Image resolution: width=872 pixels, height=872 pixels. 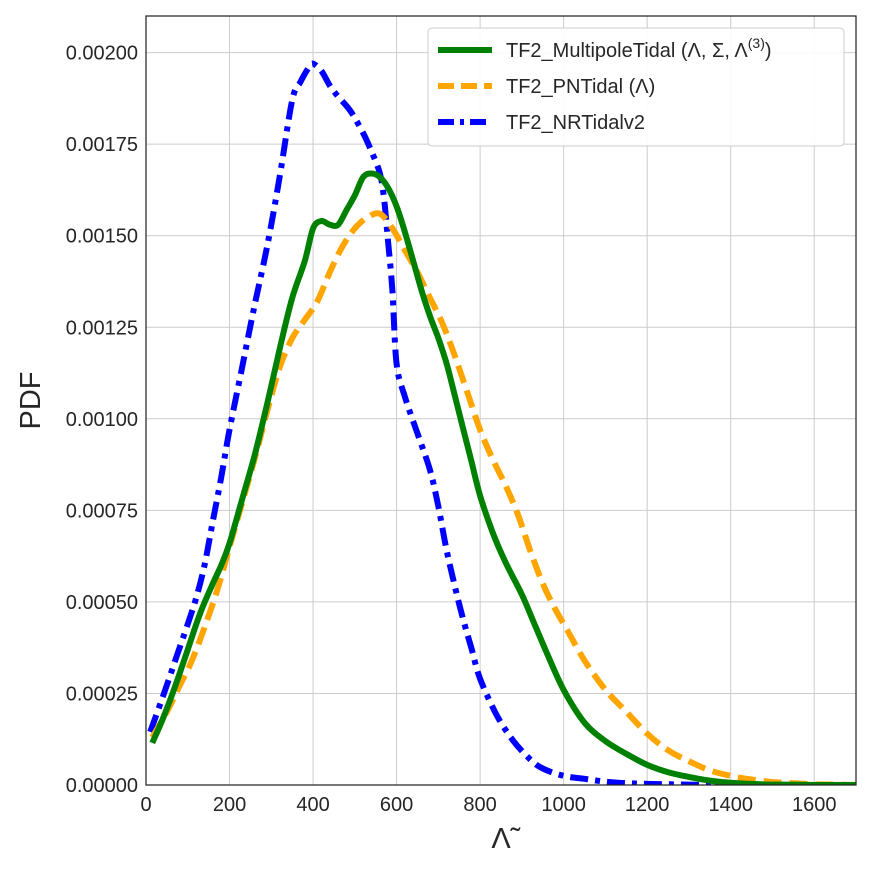 What do you see at coordinates (730, 805) in the screenshot?
I see `x-tick-label: 1400` at bounding box center [730, 805].